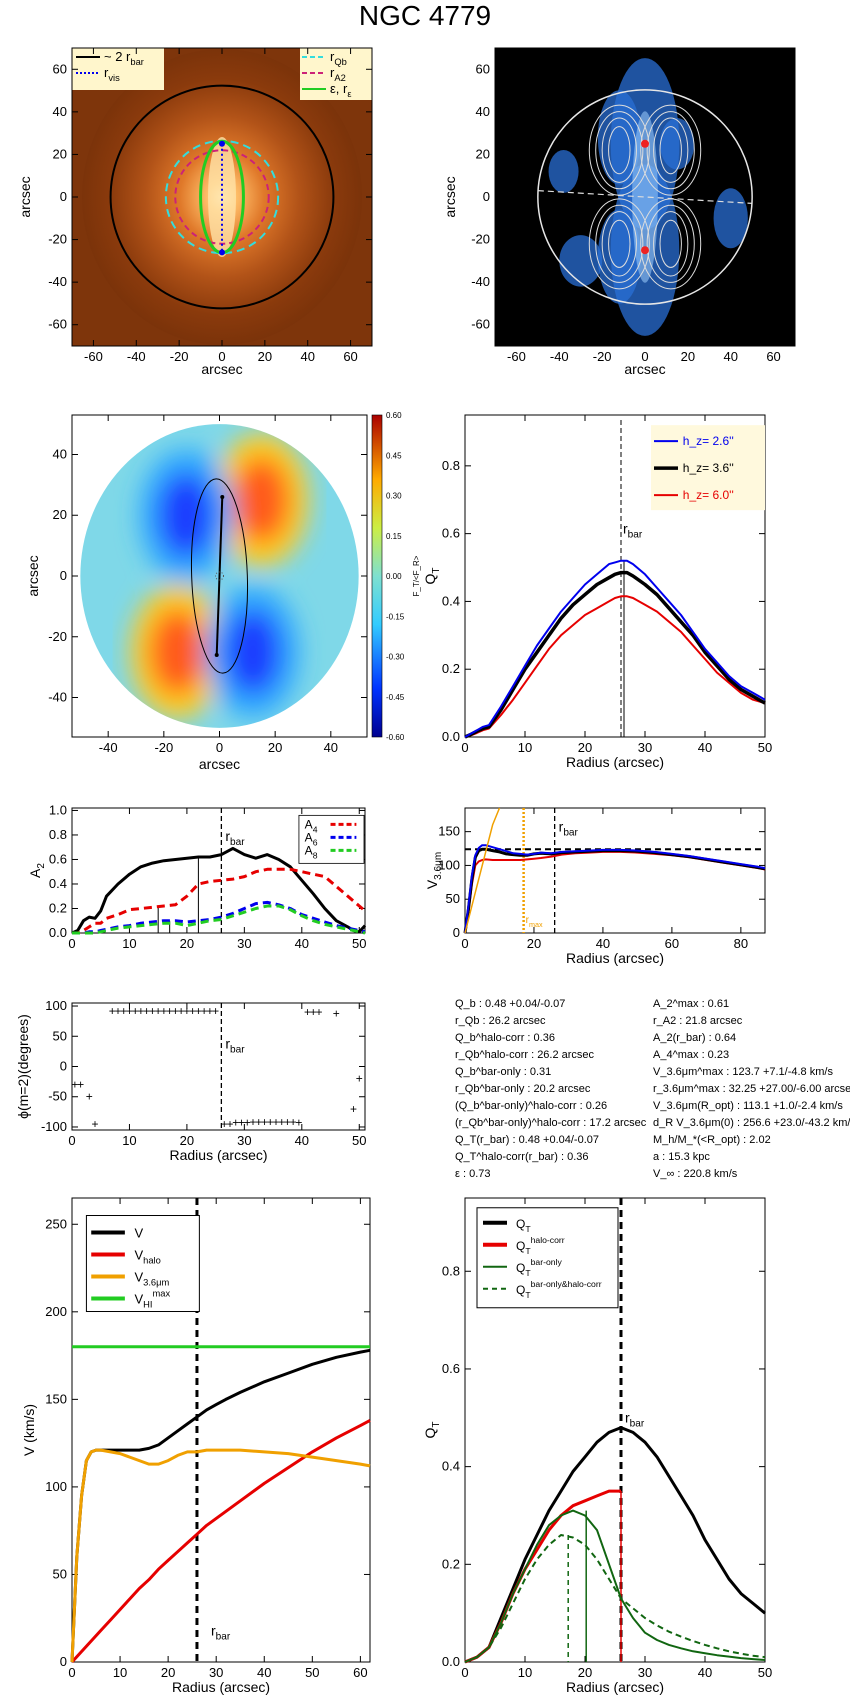 This screenshot has width=850, height=1700. What do you see at coordinates (136, 356) in the screenshot?
I see `x-tick-label: -40` at bounding box center [136, 356].